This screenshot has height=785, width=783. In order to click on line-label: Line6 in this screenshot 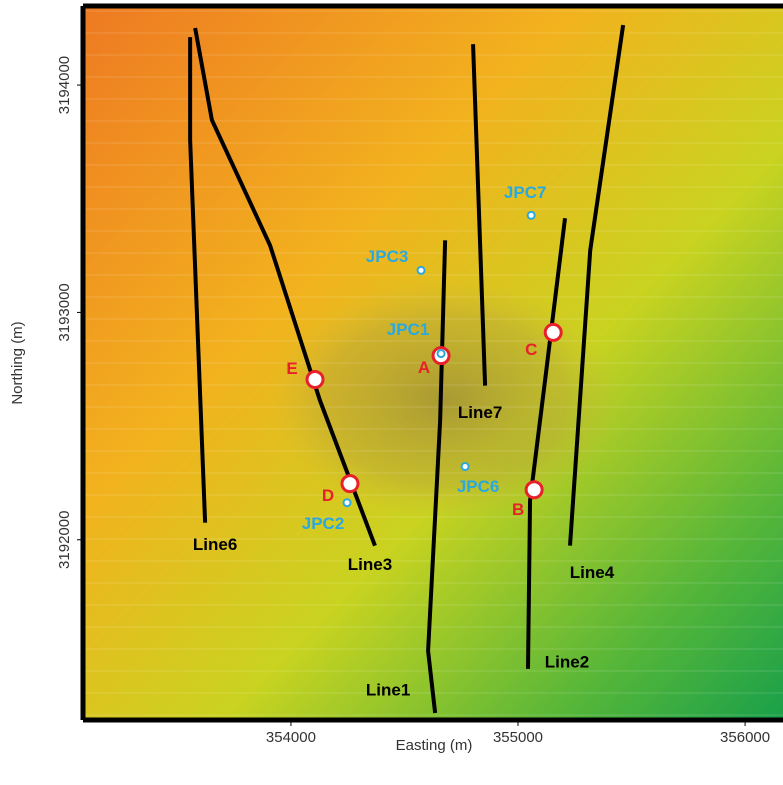, I will do `click(215, 544)`.